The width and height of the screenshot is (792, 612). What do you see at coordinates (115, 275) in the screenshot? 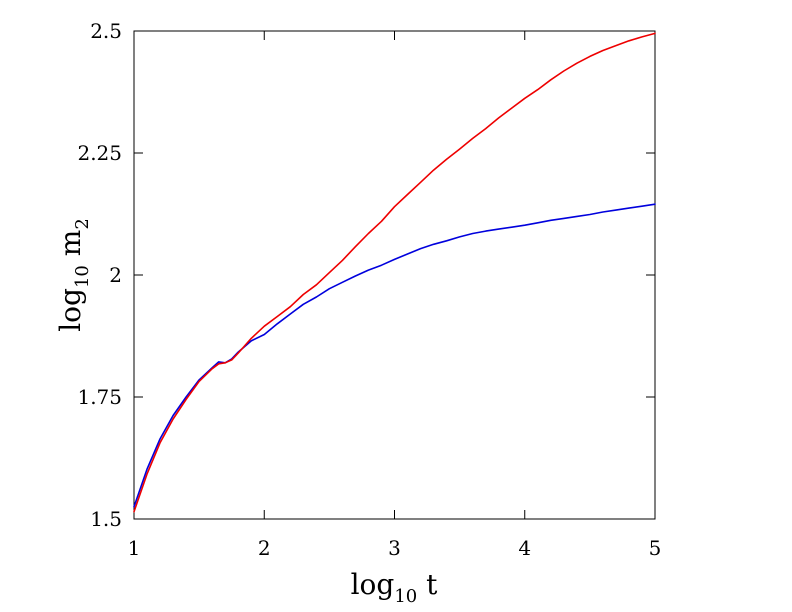
I see `y-tick-label: 2` at bounding box center [115, 275].